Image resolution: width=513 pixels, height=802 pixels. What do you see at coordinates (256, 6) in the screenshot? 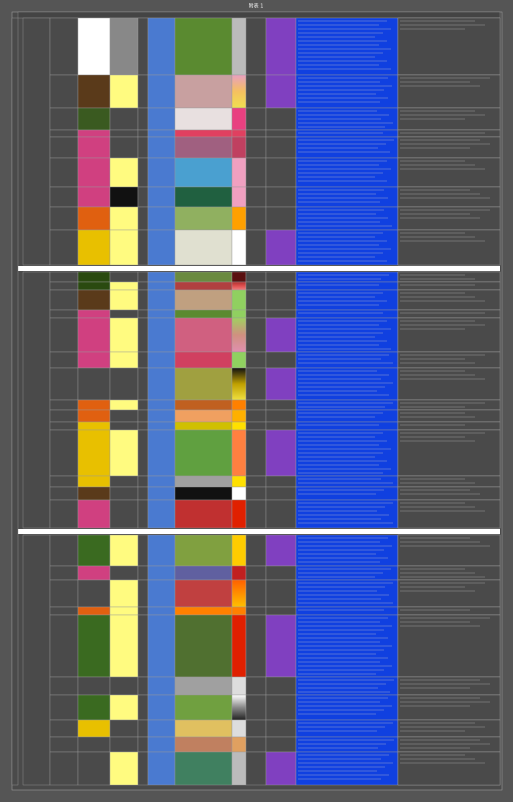
I see `table-title: 附表 1` at bounding box center [256, 6].